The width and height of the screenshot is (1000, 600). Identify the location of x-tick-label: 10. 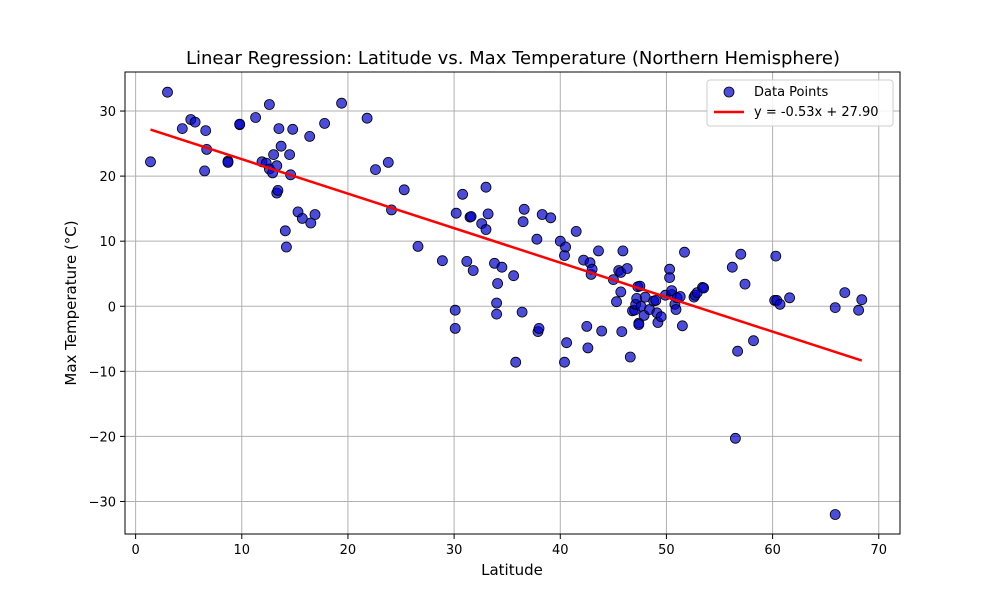
(242, 550).